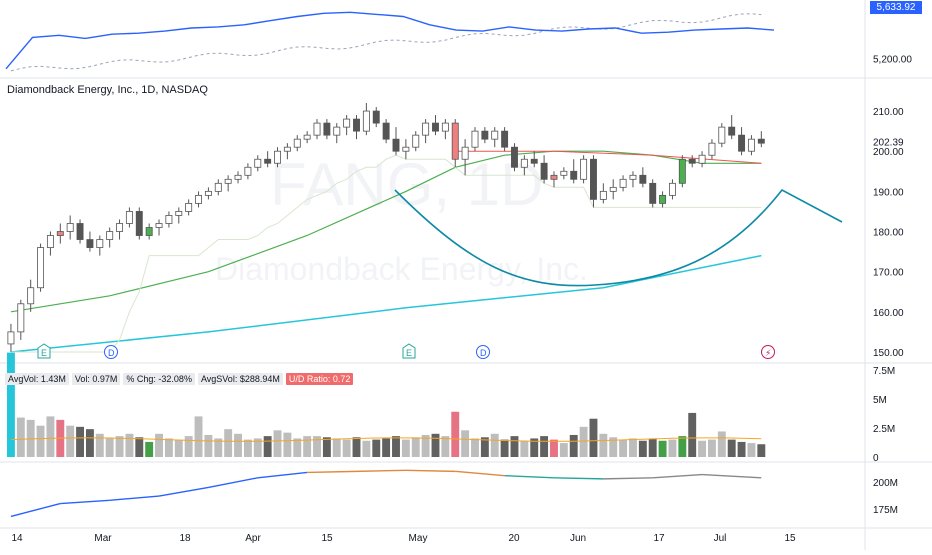 The image size is (932, 555). What do you see at coordinates (253, 538) in the screenshot?
I see `time-axis-label: Apr` at bounding box center [253, 538].